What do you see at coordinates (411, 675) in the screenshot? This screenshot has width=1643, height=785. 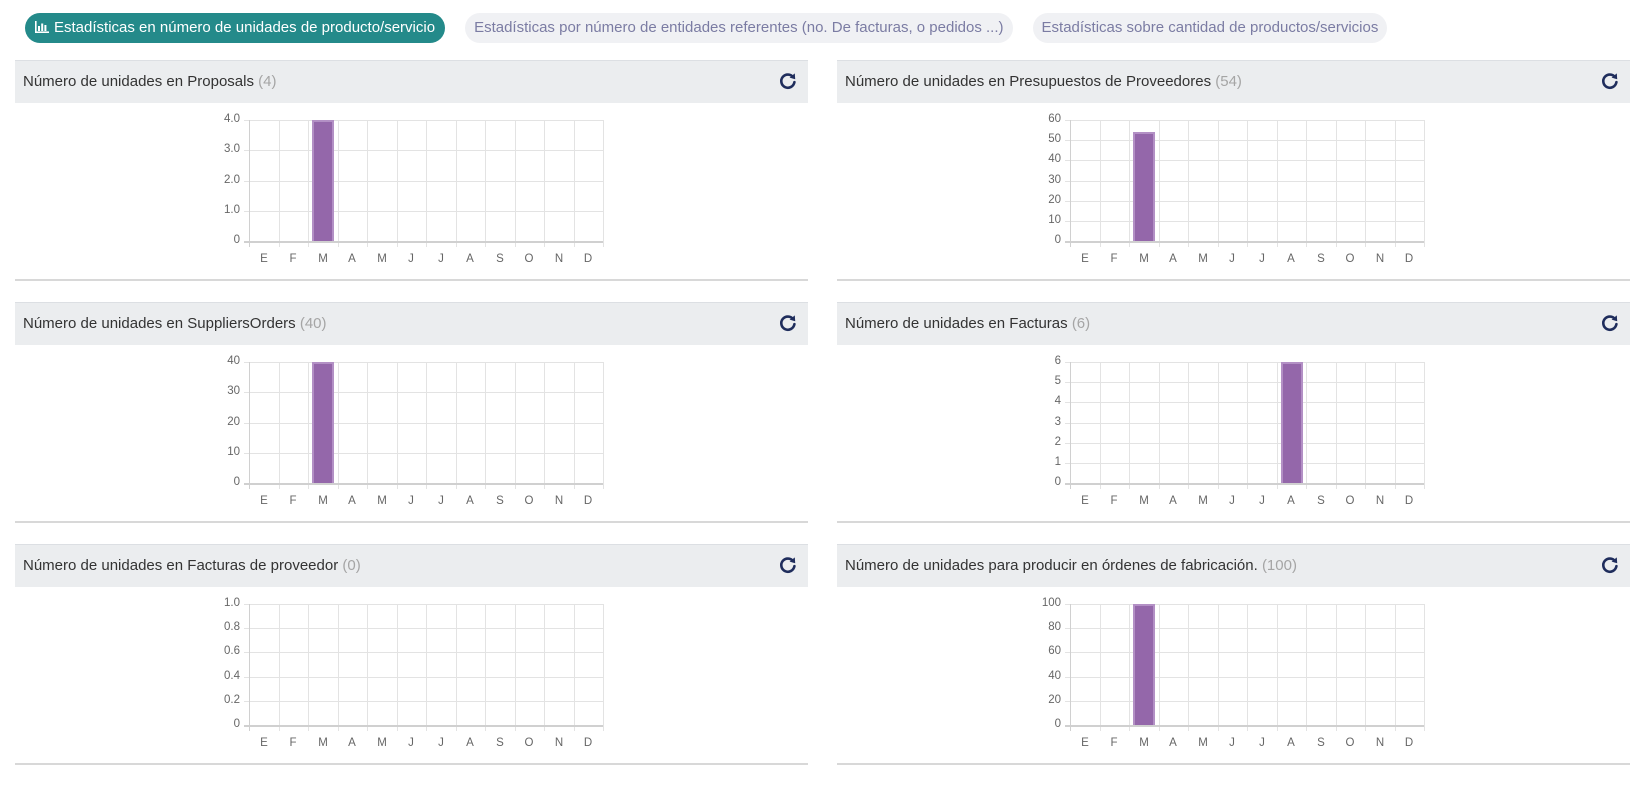 I see `bar-chart: 0 0.2 0.4 0.6 0.8 1.0 E F M A M J J A S O N D` at bounding box center [411, 675].